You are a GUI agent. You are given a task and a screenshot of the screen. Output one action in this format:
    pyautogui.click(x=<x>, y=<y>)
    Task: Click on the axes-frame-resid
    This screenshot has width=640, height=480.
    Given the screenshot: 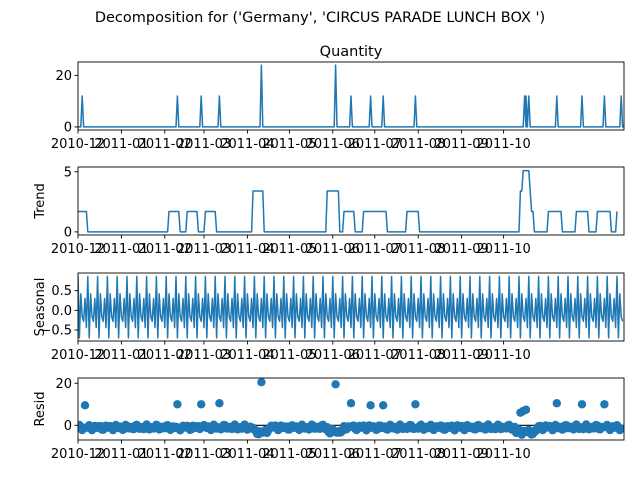 What is the action you would take?
    pyautogui.click(x=351, y=409)
    